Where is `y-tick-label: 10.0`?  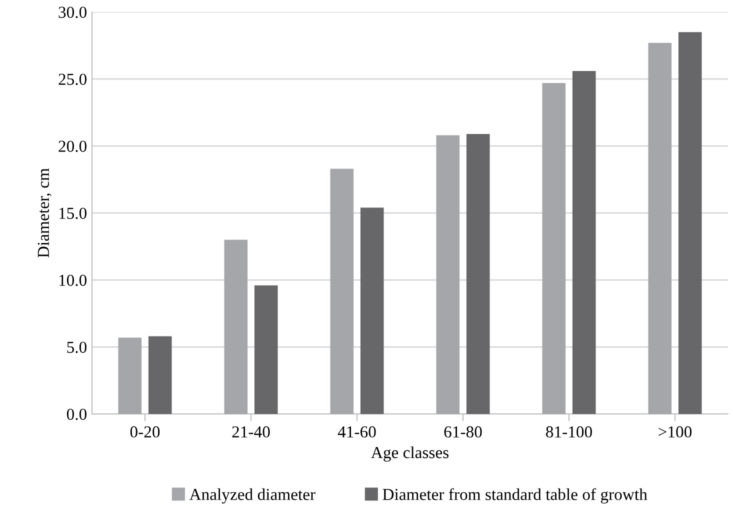
y-tick-label: 10.0 is located at coordinates (73, 280).